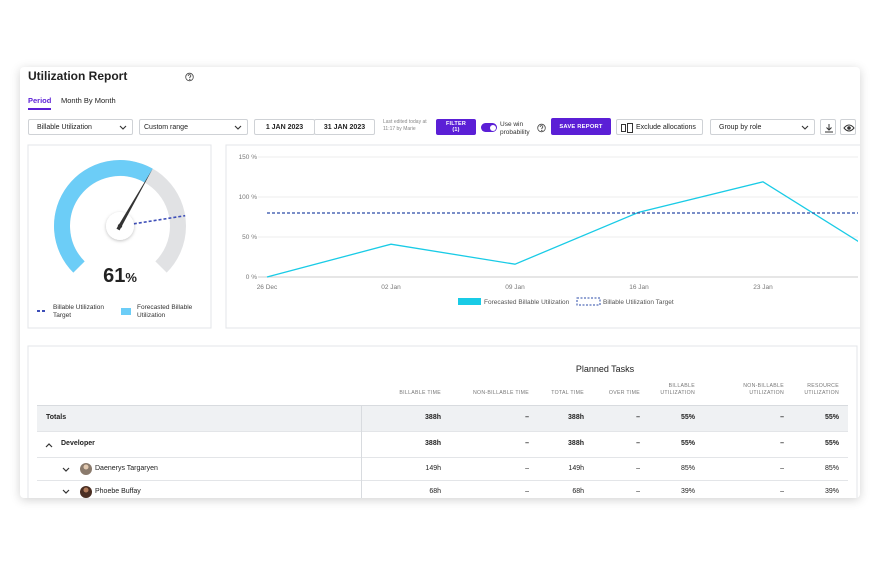 The height and width of the screenshot is (567, 881). I want to click on gauge-value: 61, so click(114, 276).